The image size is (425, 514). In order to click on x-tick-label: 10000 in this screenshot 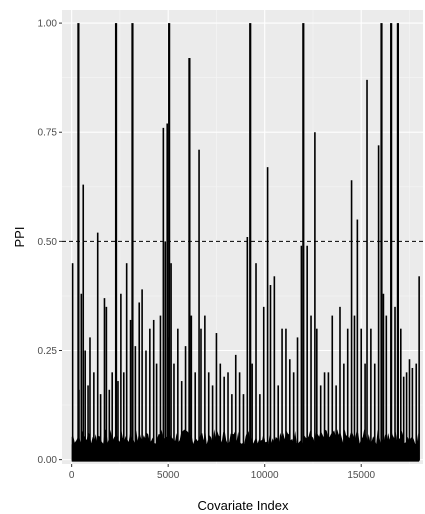, I will do `click(265, 475)`.